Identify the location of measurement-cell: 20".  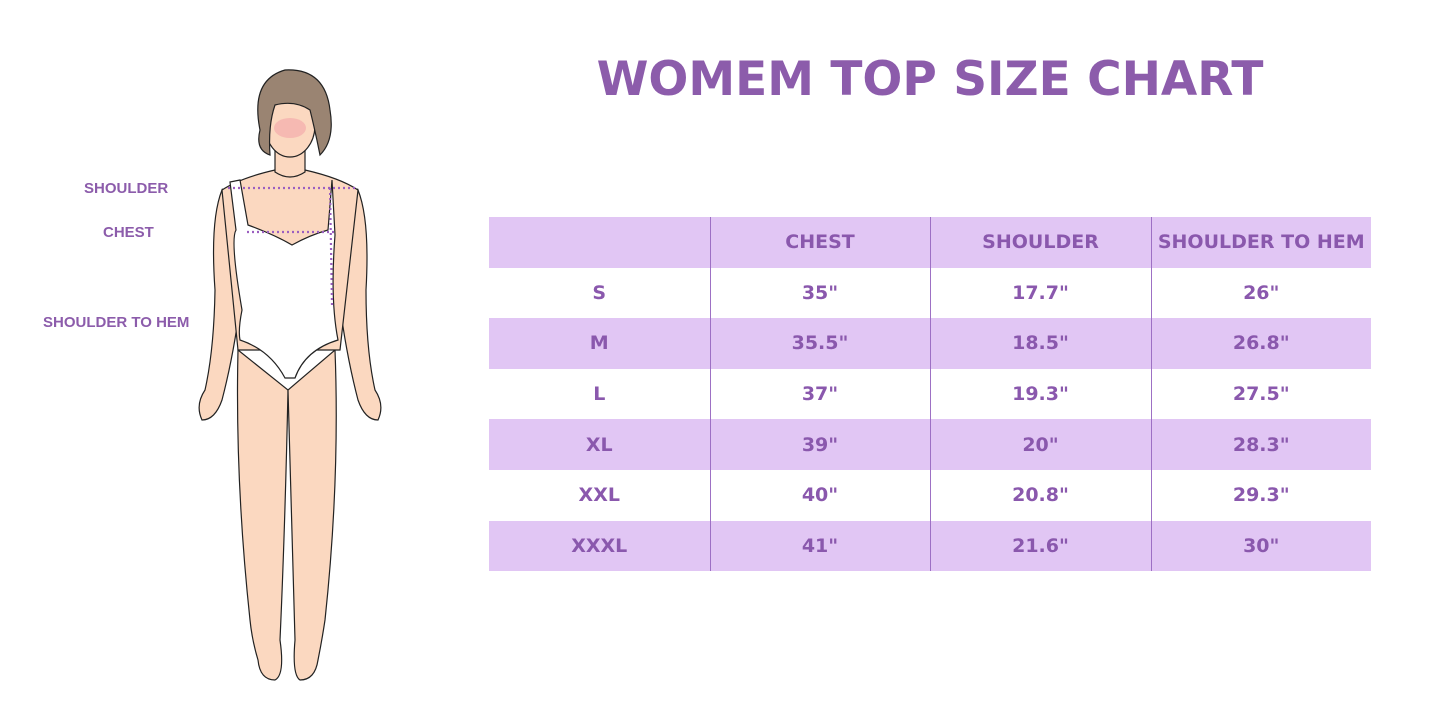
(1040, 444).